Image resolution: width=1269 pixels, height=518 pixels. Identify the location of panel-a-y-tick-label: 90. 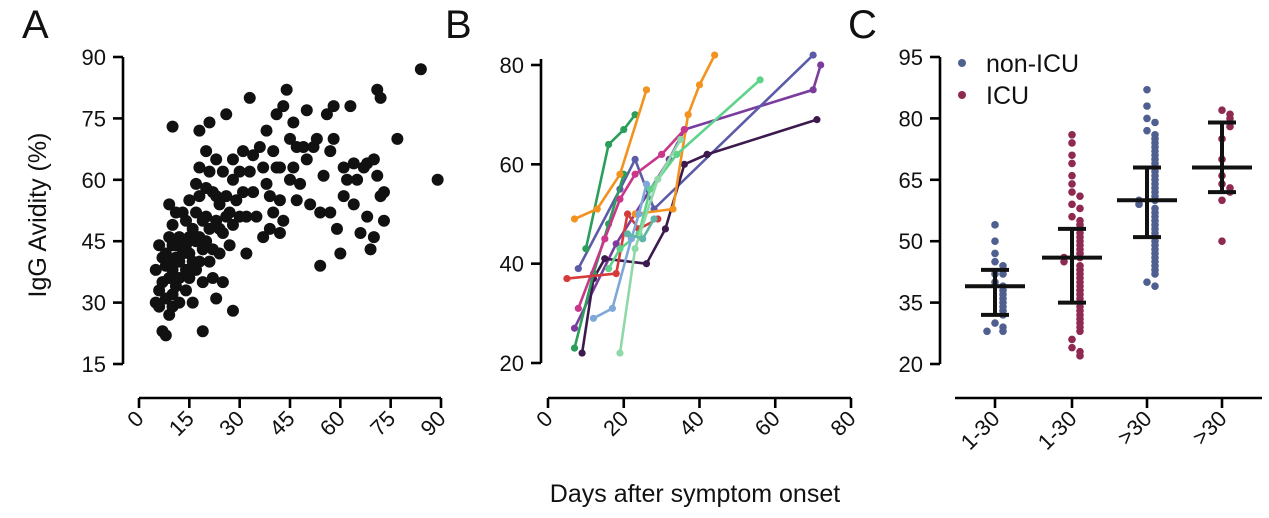
(94, 57).